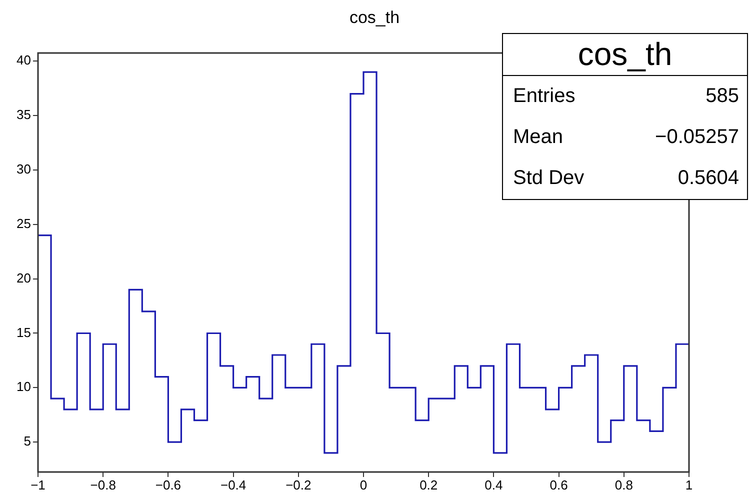 Image resolution: width=749 pixels, height=493 pixels. Describe the element at coordinates (538, 137) in the screenshot. I see `annotation: Mean` at that location.